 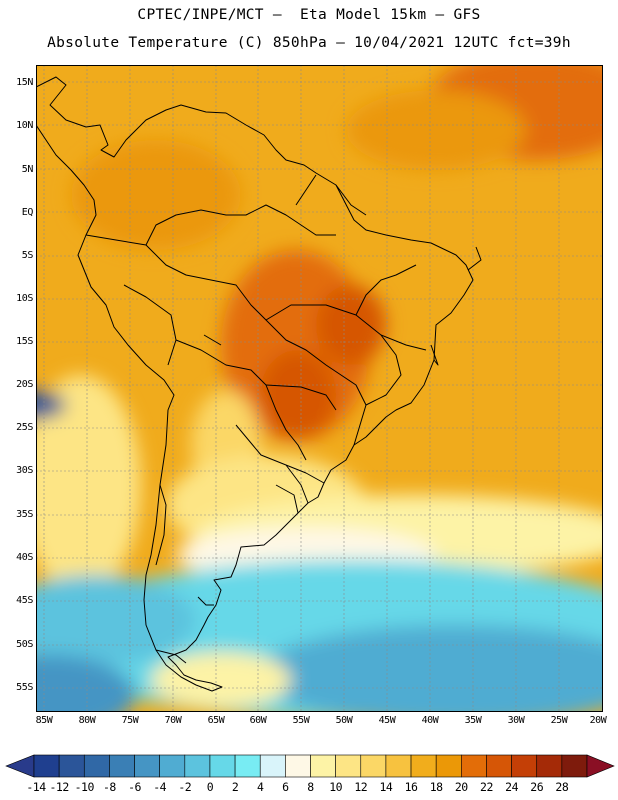 What do you see at coordinates (24, 298) in the screenshot?
I see `lat-label: 10S` at bounding box center [24, 298].